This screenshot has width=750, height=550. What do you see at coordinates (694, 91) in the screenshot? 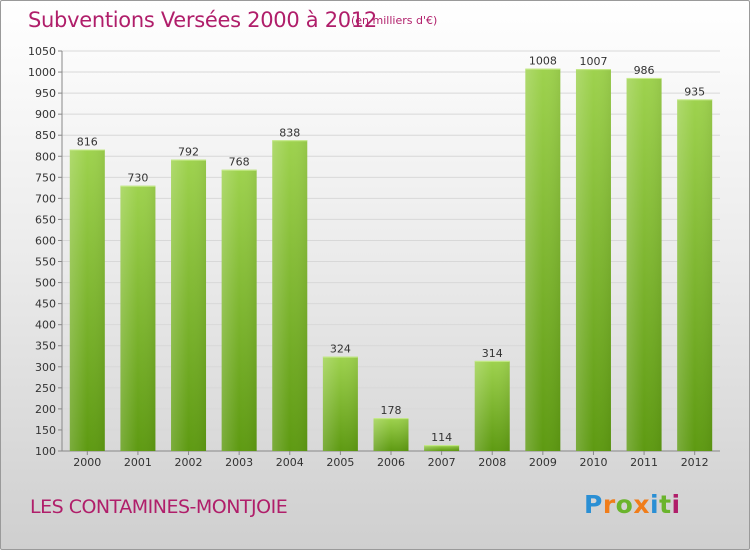
I see `data-label: 935` at bounding box center [694, 91].